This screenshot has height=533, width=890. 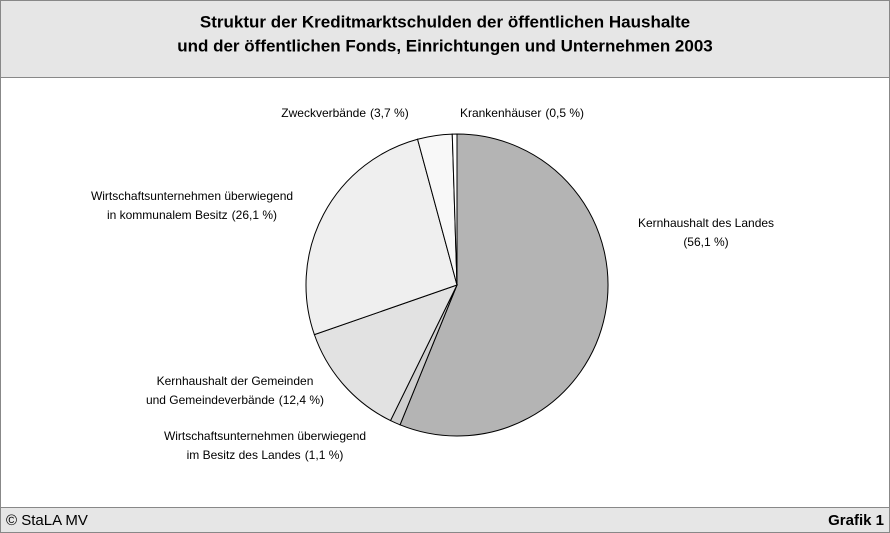 What do you see at coordinates (323, 113) in the screenshot?
I see `slice-label: Zweckverbände` at bounding box center [323, 113].